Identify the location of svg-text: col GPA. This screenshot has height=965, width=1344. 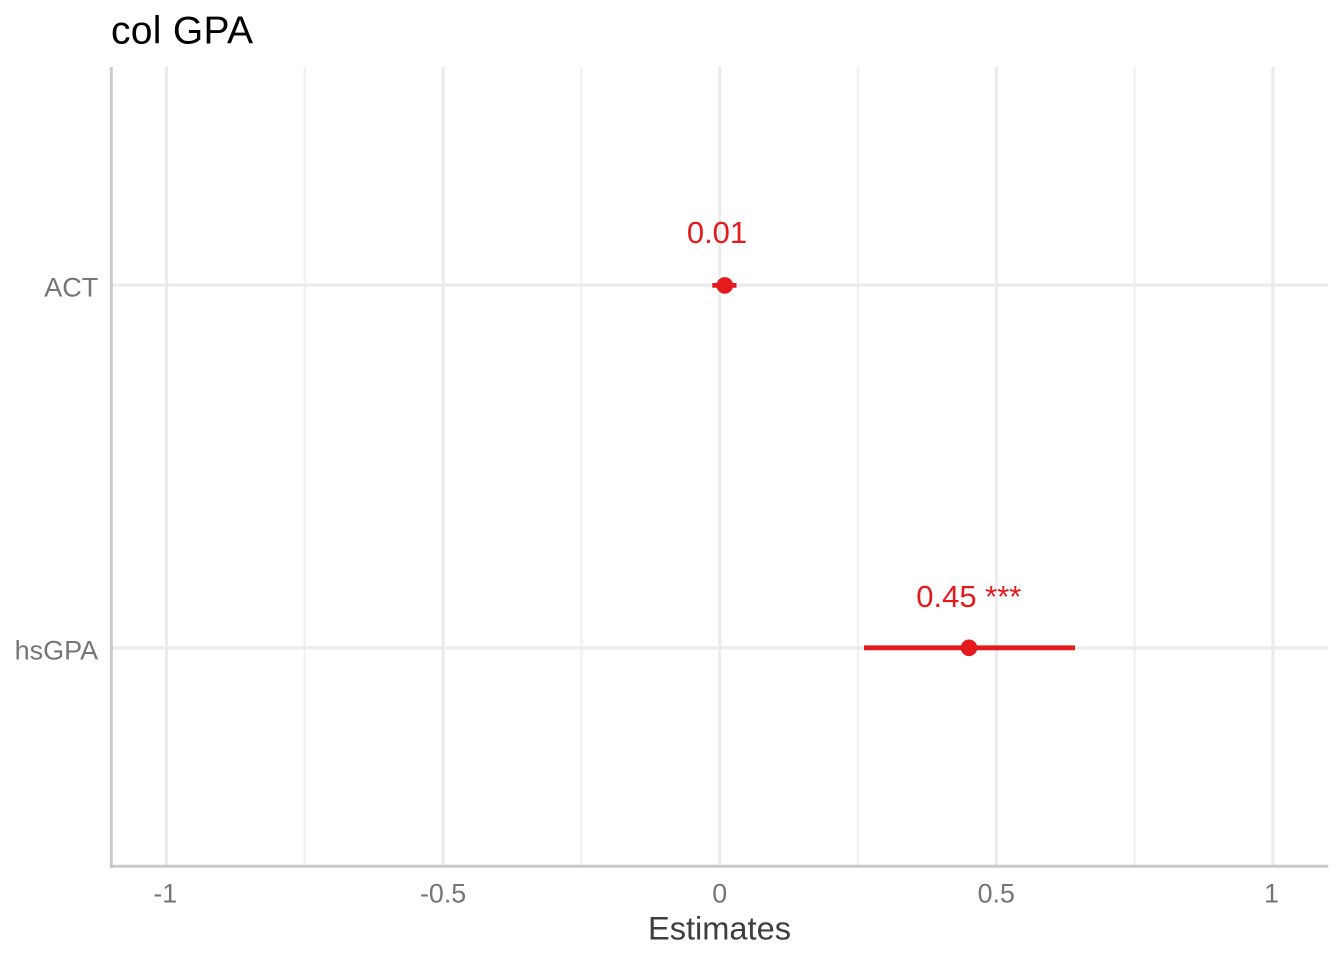
(182, 31).